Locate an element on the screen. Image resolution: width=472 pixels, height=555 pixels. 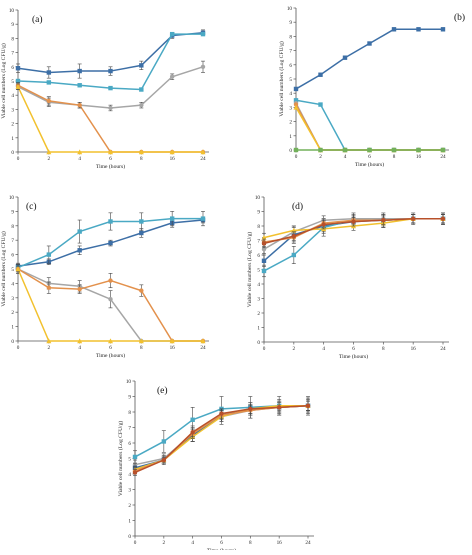
y-axis-title: Viable cell numbers (Log CFU/g) is located at coordinates (120, 459).